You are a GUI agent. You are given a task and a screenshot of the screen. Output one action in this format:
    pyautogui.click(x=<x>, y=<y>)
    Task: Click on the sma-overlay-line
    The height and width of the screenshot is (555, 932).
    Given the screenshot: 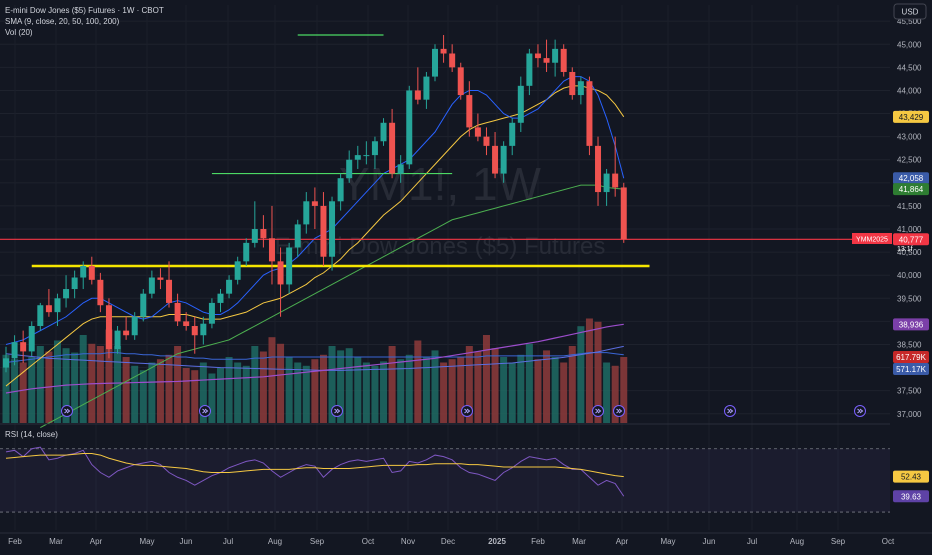 What is the action you would take?
    pyautogui.click(x=314, y=358)
    